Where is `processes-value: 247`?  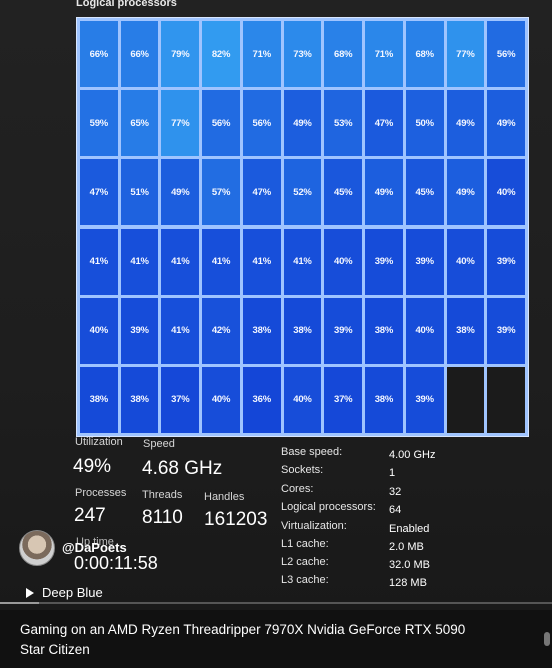 processes-value: 247 is located at coordinates (90, 515).